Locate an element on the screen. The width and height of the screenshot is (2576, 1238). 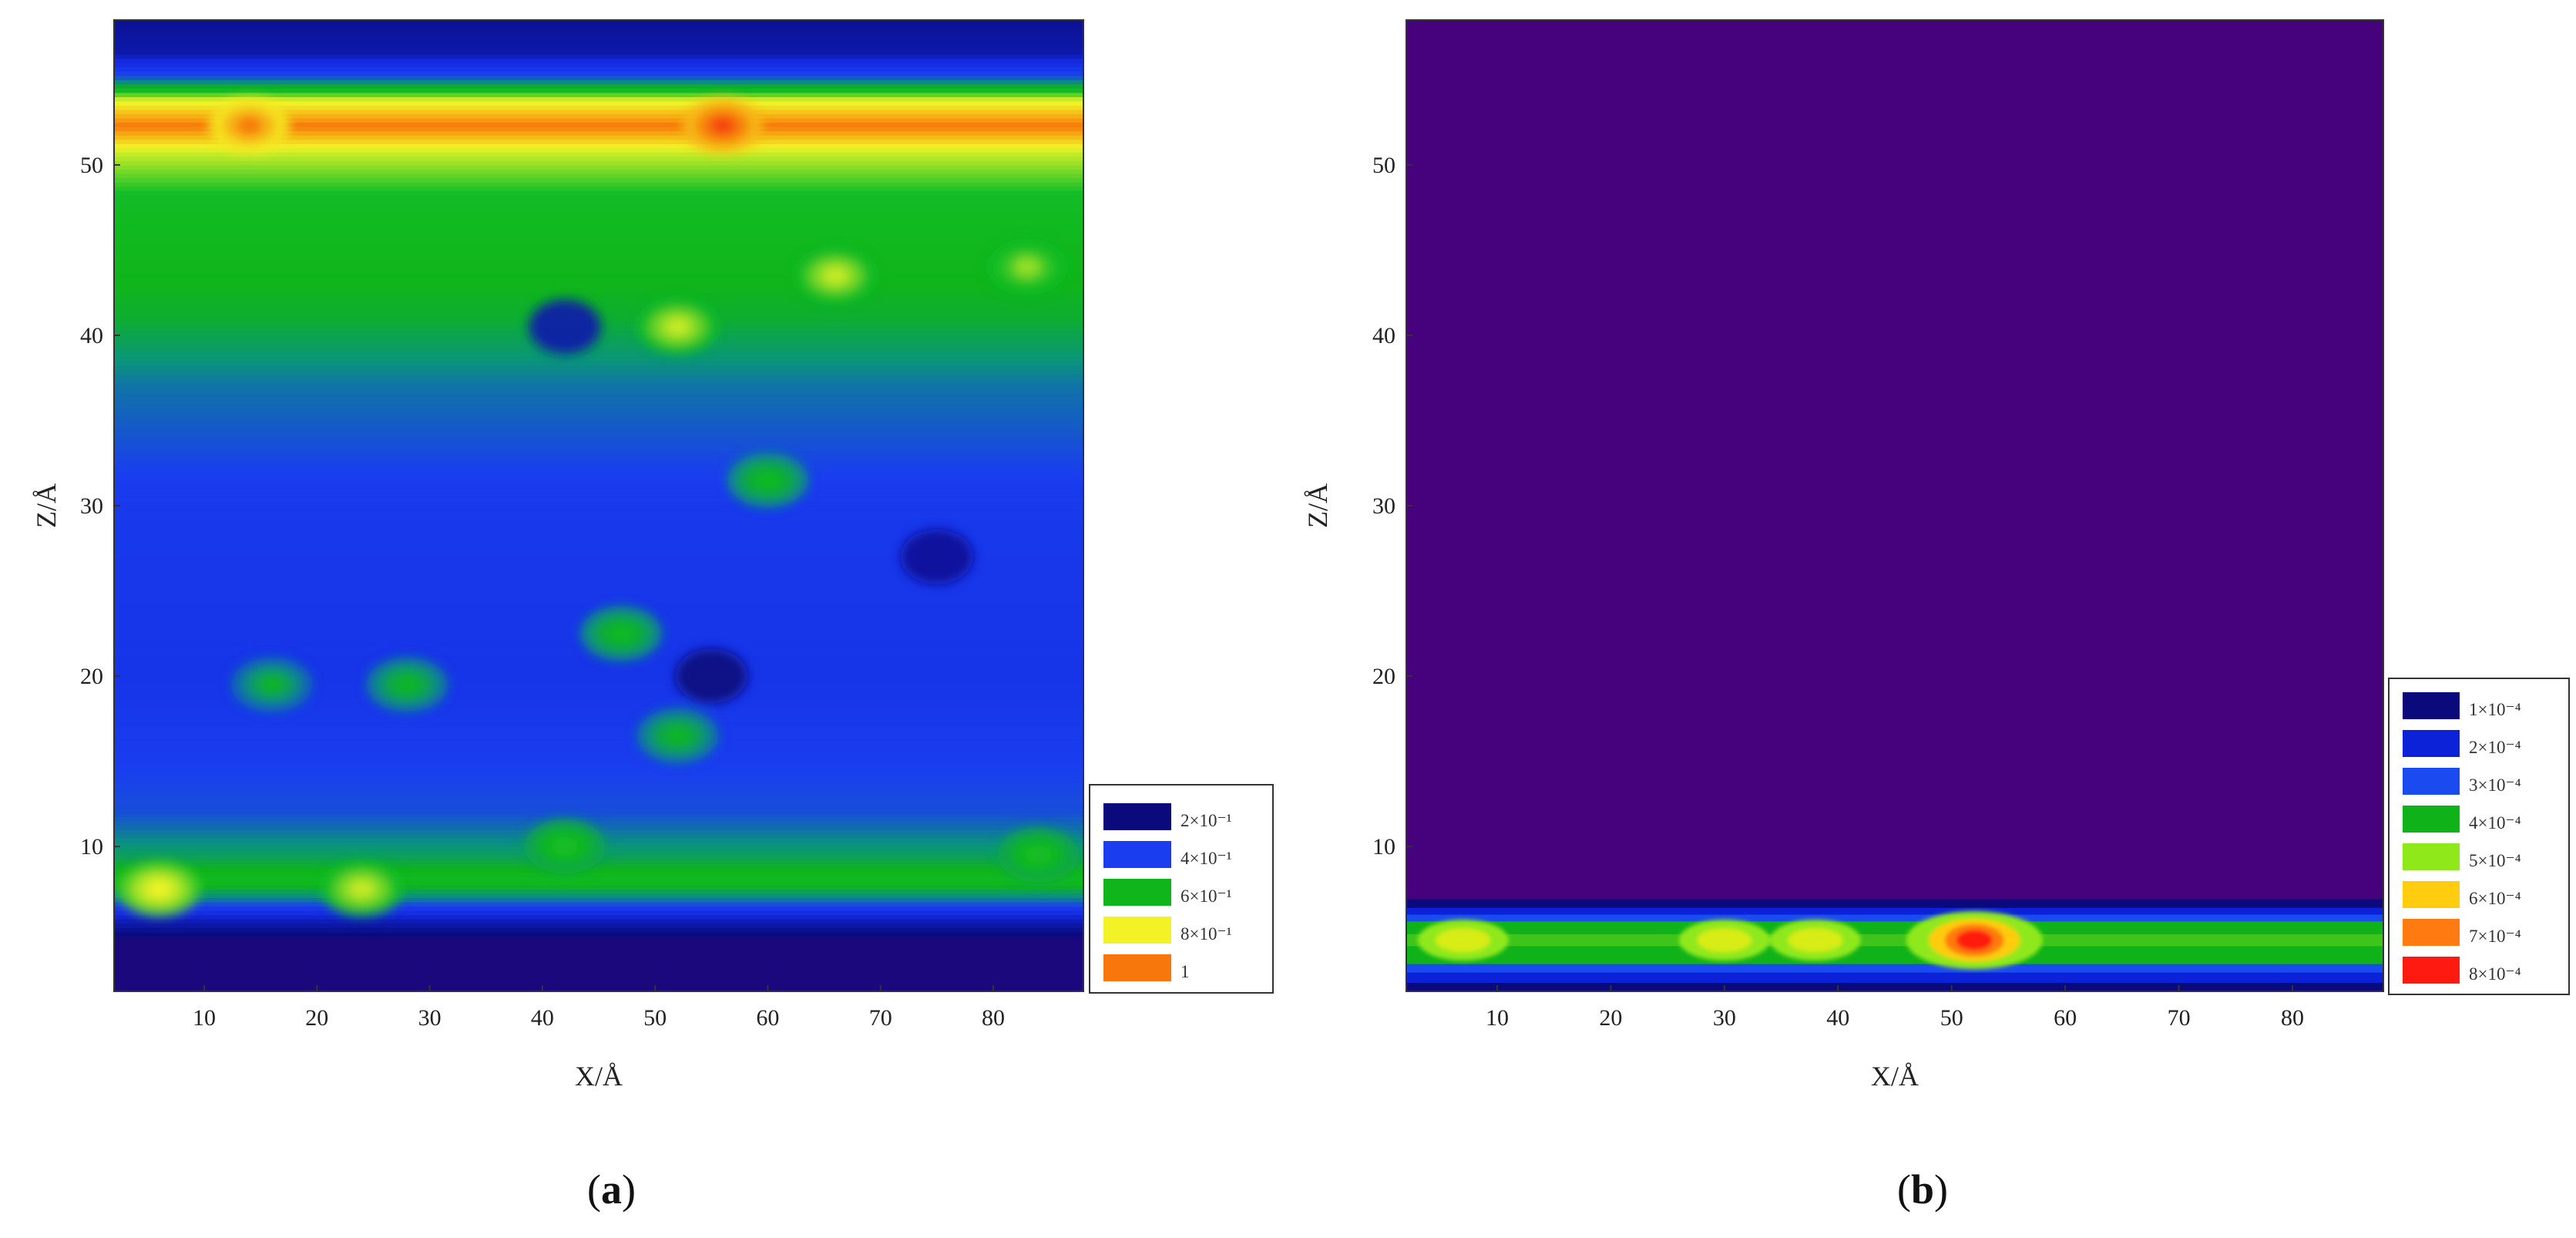
panel-label-a: (a) is located at coordinates (611, 1189).